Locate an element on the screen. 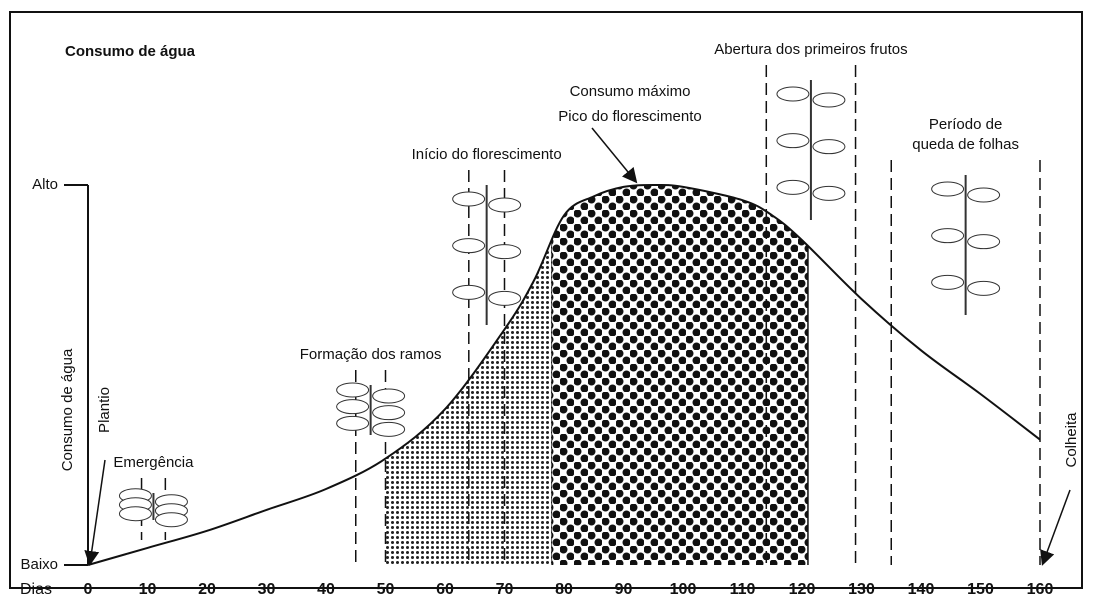 Image resolution: width=1095 pixels, height=614 pixels. x-tick-label: 80 is located at coordinates (564, 589).